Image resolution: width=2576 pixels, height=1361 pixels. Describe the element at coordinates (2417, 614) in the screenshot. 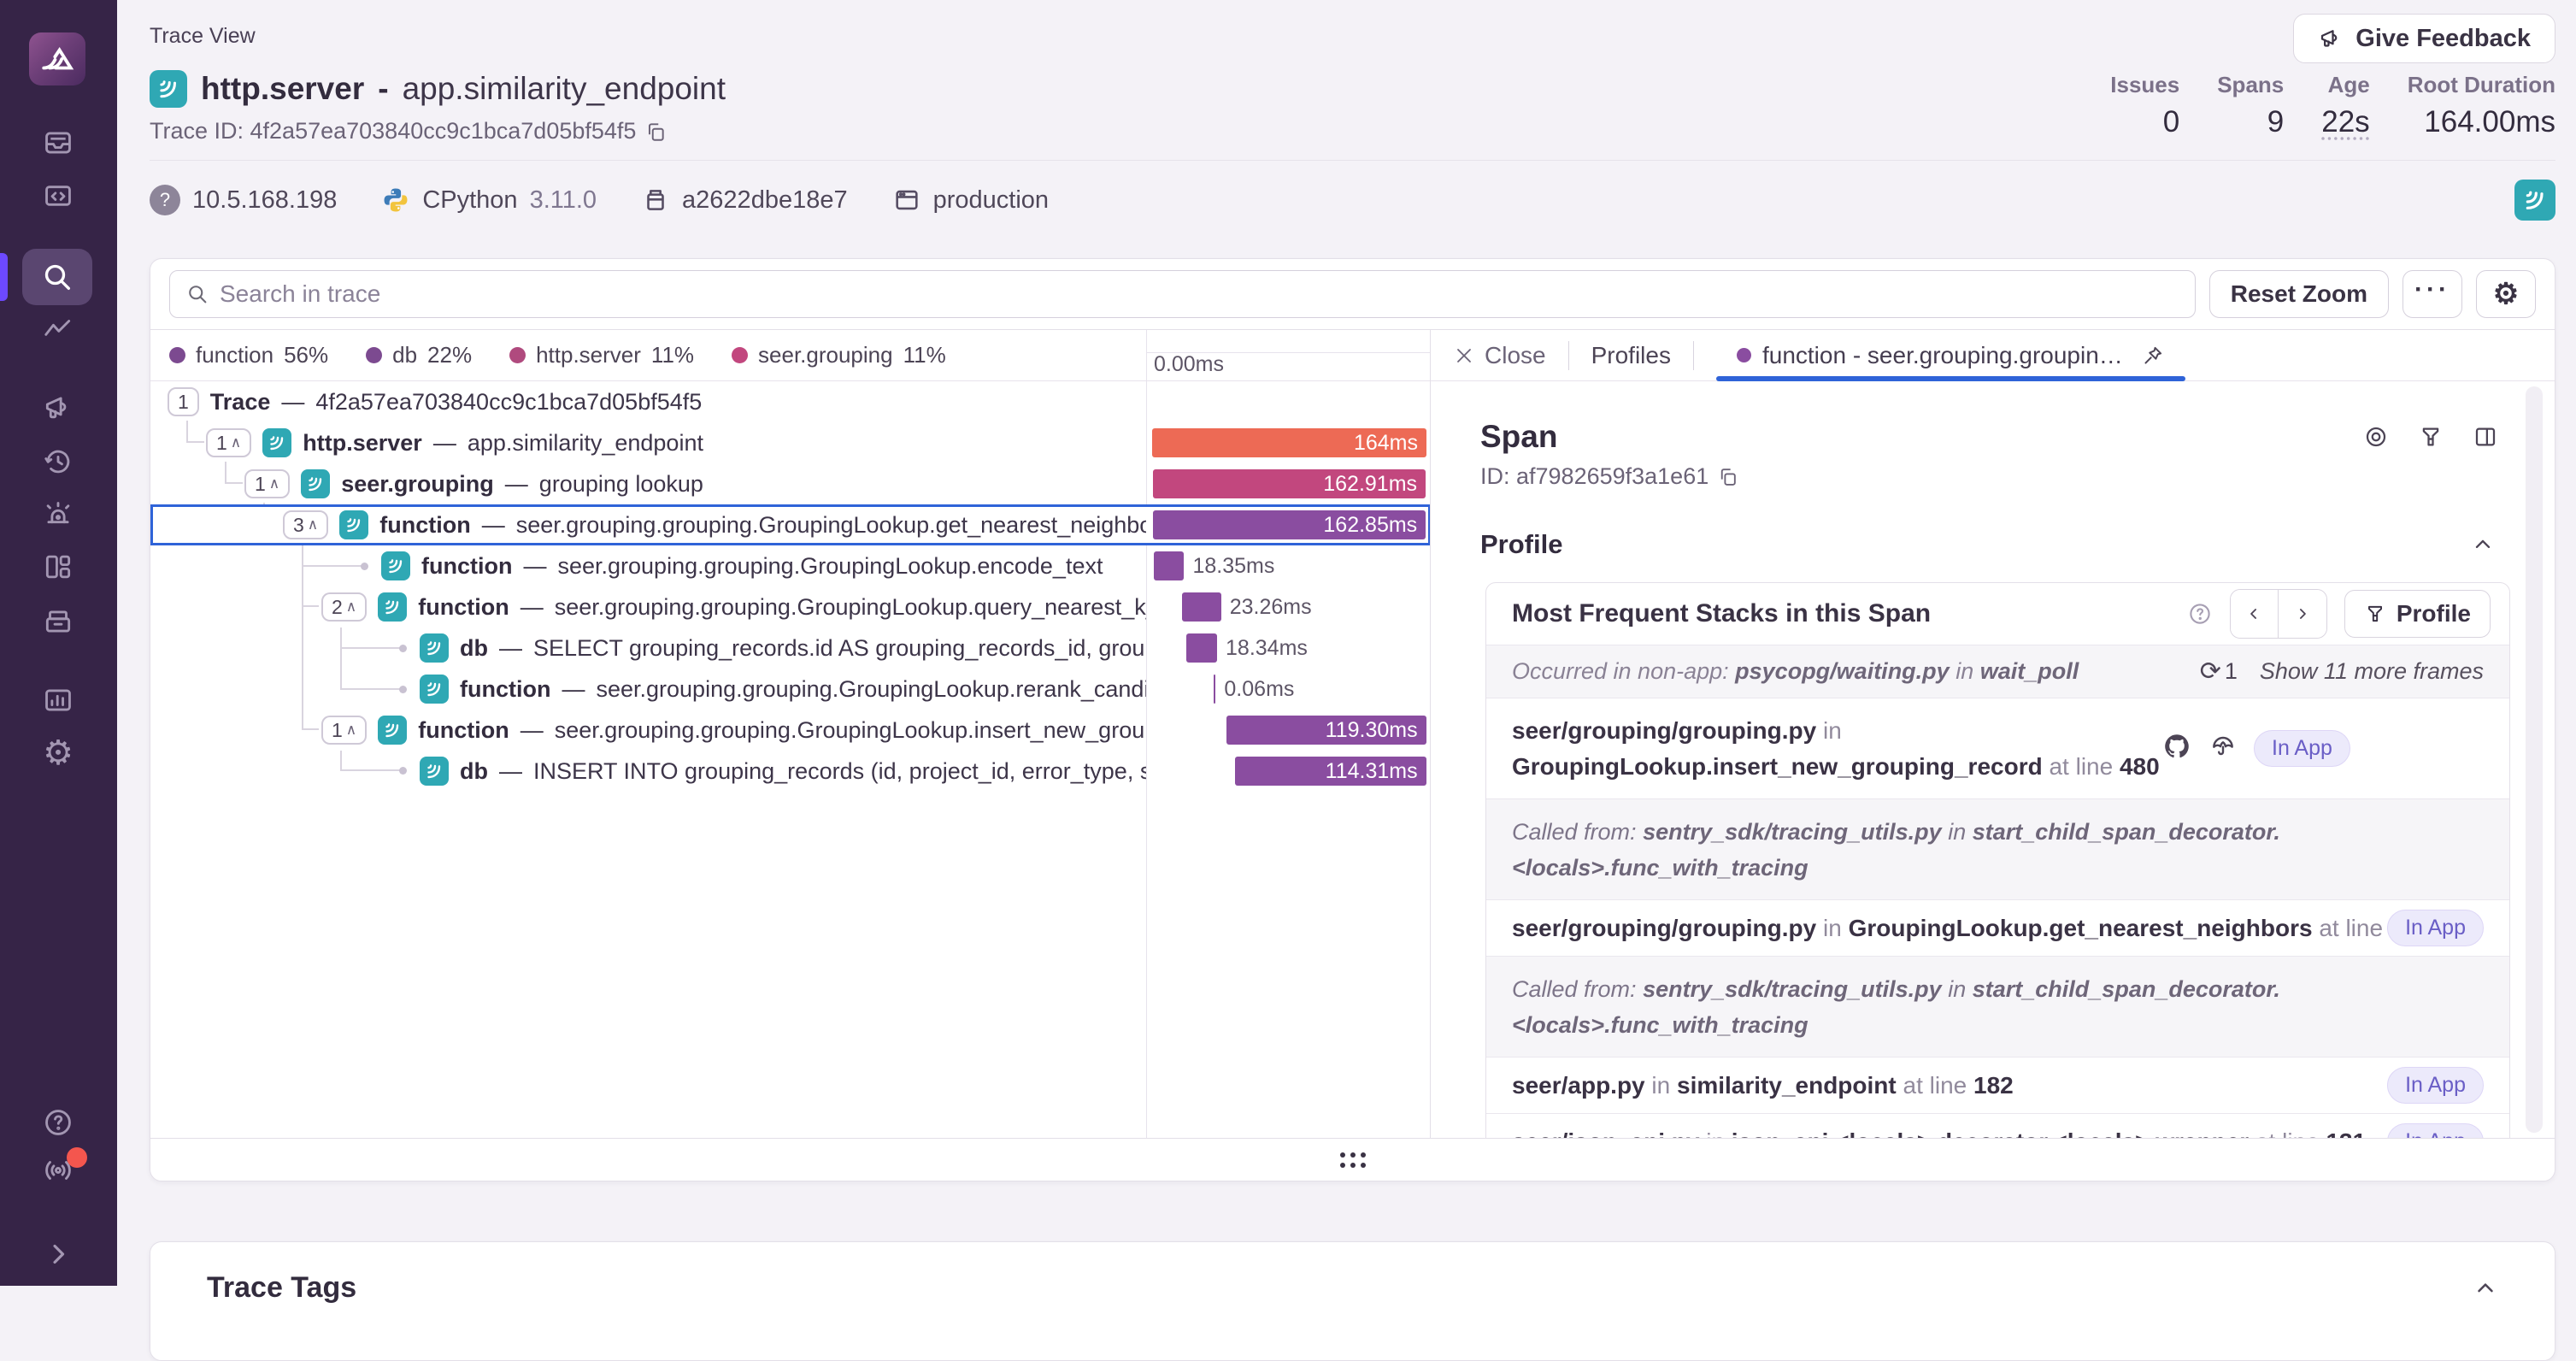

I see `open-profile-button: Profile` at that location.